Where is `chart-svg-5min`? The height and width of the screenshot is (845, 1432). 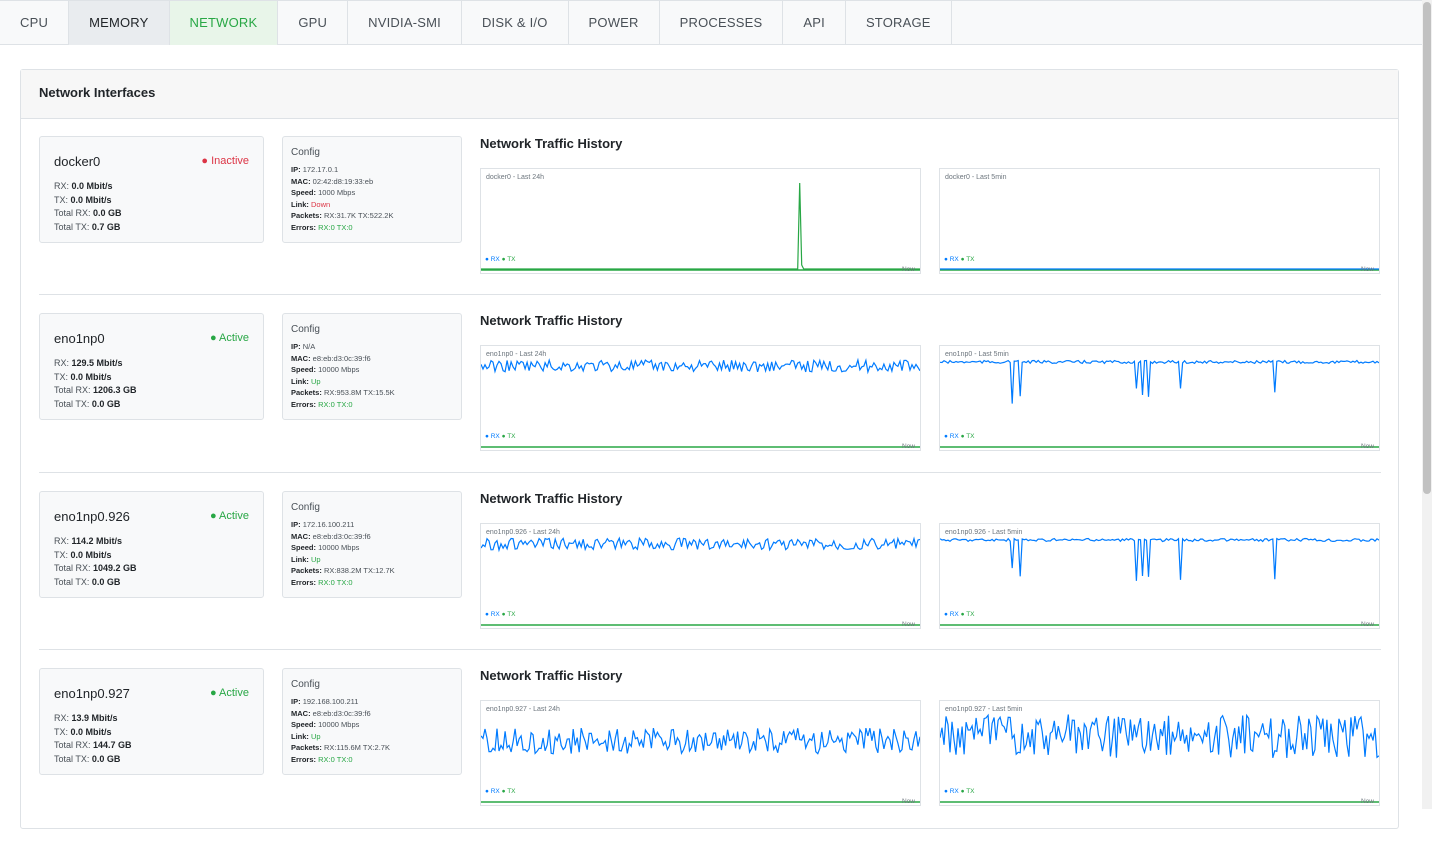
chart-svg-5min is located at coordinates (1159, 403).